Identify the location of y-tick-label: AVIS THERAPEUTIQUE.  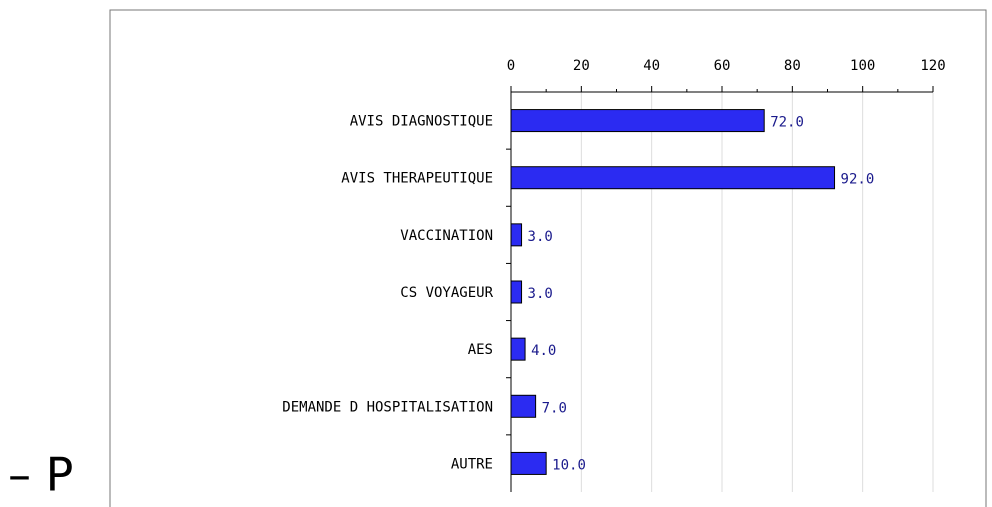
(417, 179).